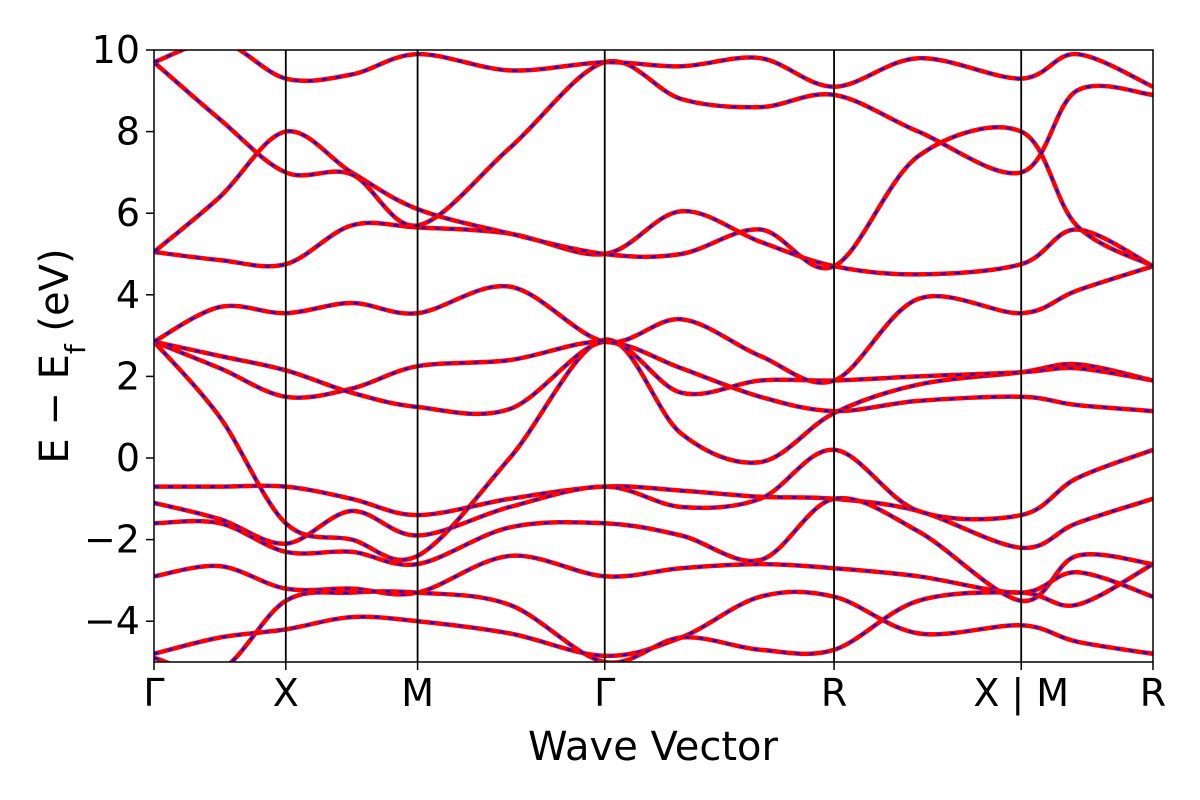  Describe the element at coordinates (653, 747) in the screenshot. I see `x-axis-title: Wave Vector` at that location.